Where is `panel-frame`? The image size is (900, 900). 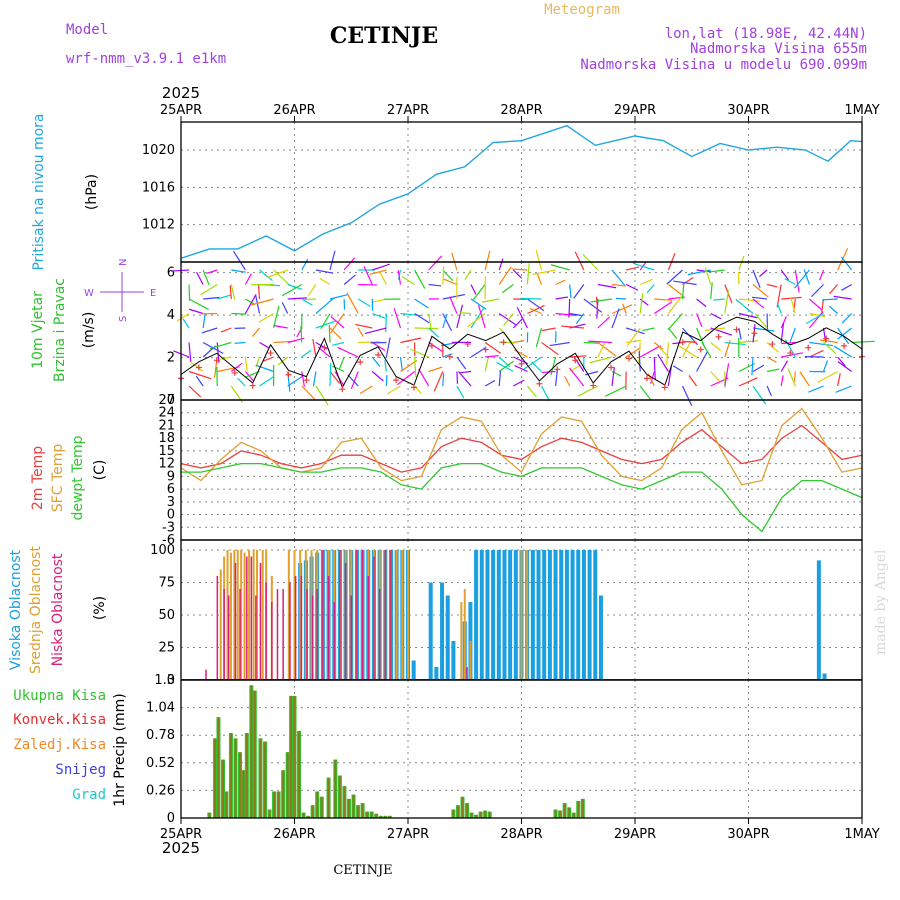
panel-frame is located at coordinates (521, 331).